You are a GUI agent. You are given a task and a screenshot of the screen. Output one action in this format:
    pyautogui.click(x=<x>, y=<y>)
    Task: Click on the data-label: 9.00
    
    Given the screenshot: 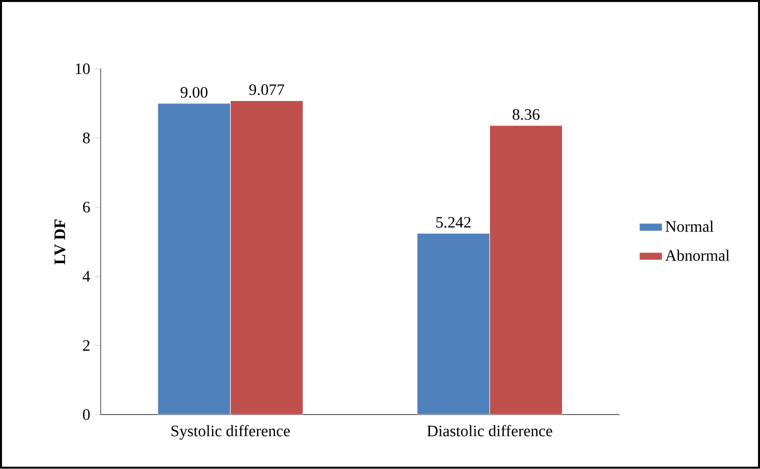 What is the action you would take?
    pyautogui.click(x=194, y=92)
    